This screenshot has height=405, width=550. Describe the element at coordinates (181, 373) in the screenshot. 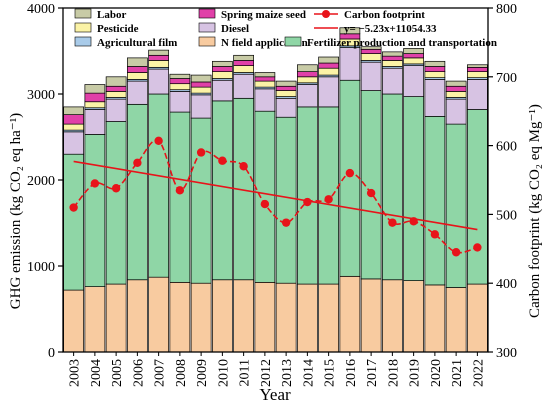

I see `x-tick-label: 2008` at that location.